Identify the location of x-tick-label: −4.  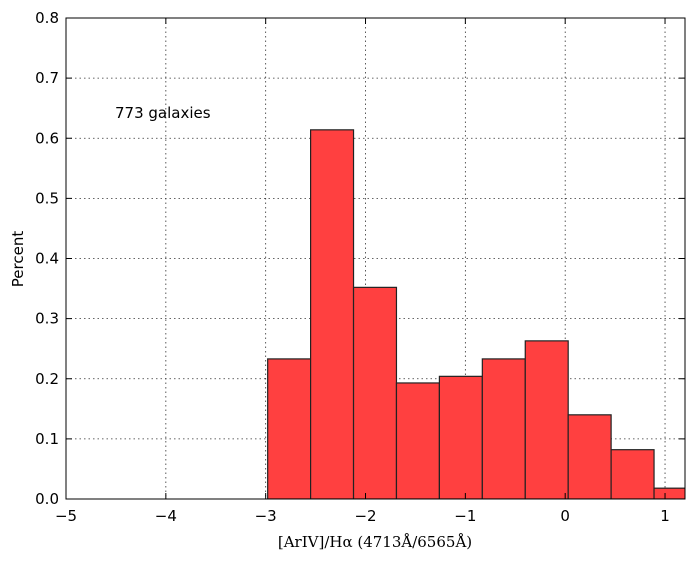
(166, 516).